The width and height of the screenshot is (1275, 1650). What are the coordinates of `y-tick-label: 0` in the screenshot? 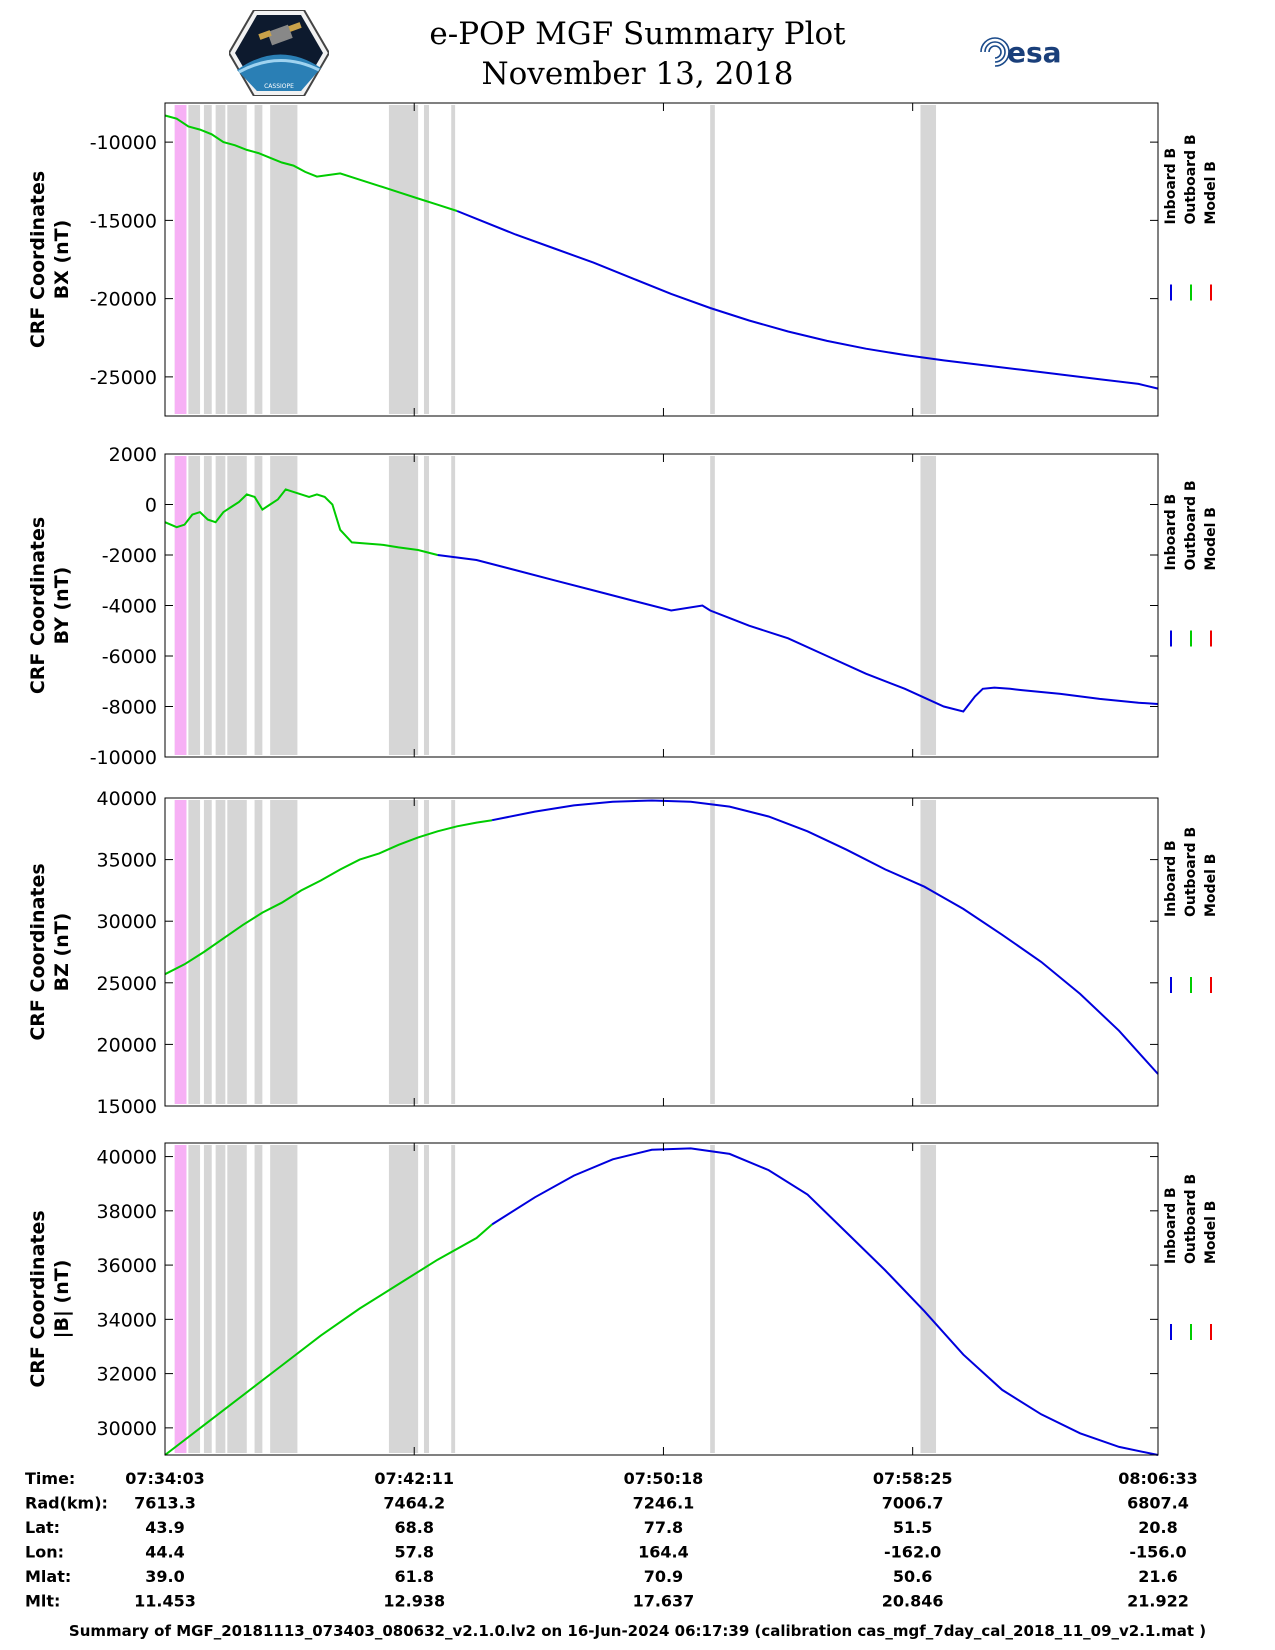 It's located at (151, 506).